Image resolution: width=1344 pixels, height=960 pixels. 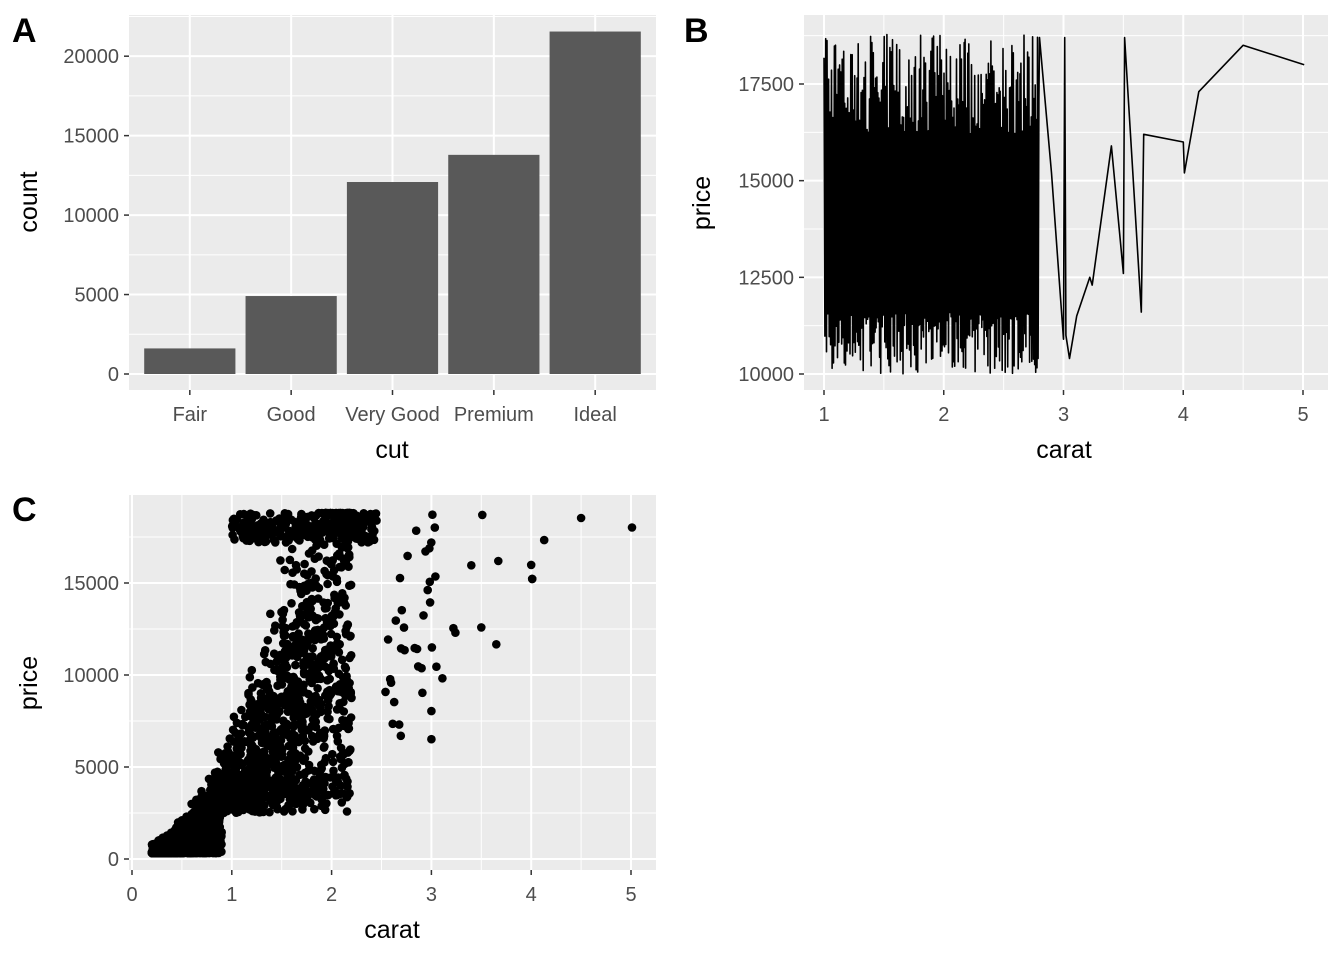 What do you see at coordinates (113, 860) in the screenshot?
I see `y-tick-label: 0` at bounding box center [113, 860].